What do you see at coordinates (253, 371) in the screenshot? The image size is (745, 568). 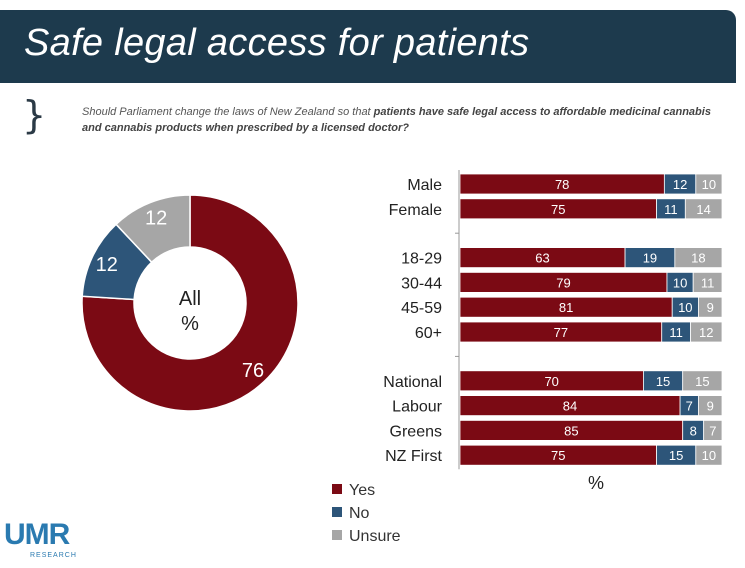 I see `donut-label-yes: 76` at bounding box center [253, 371].